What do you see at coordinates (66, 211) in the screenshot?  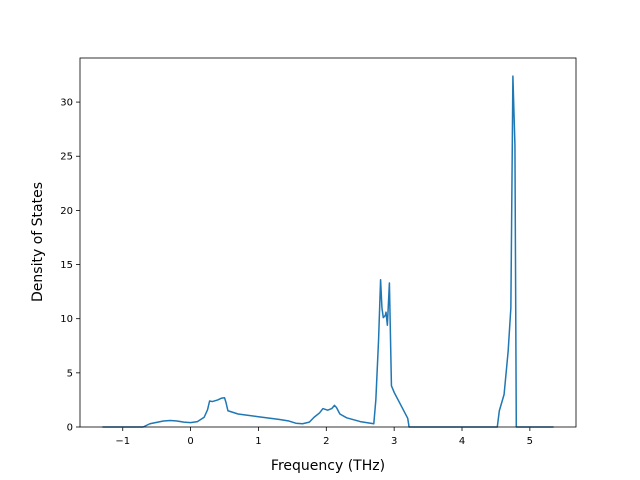 I see `y-tick-label: 20` at bounding box center [66, 211].